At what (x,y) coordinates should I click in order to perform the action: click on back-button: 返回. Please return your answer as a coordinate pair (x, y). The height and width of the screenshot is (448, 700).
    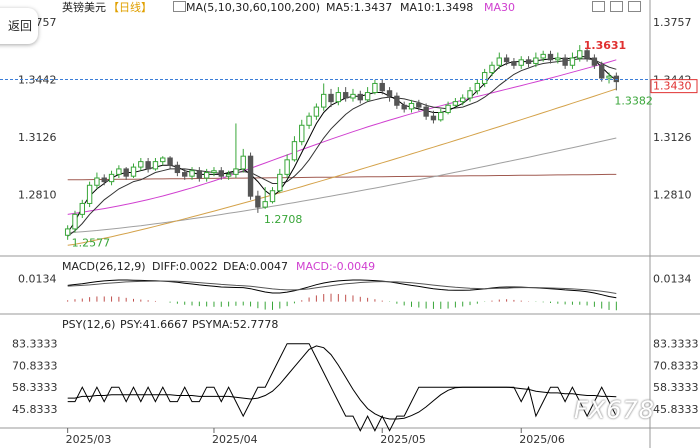
    Looking at the image, I should click on (19, 26).